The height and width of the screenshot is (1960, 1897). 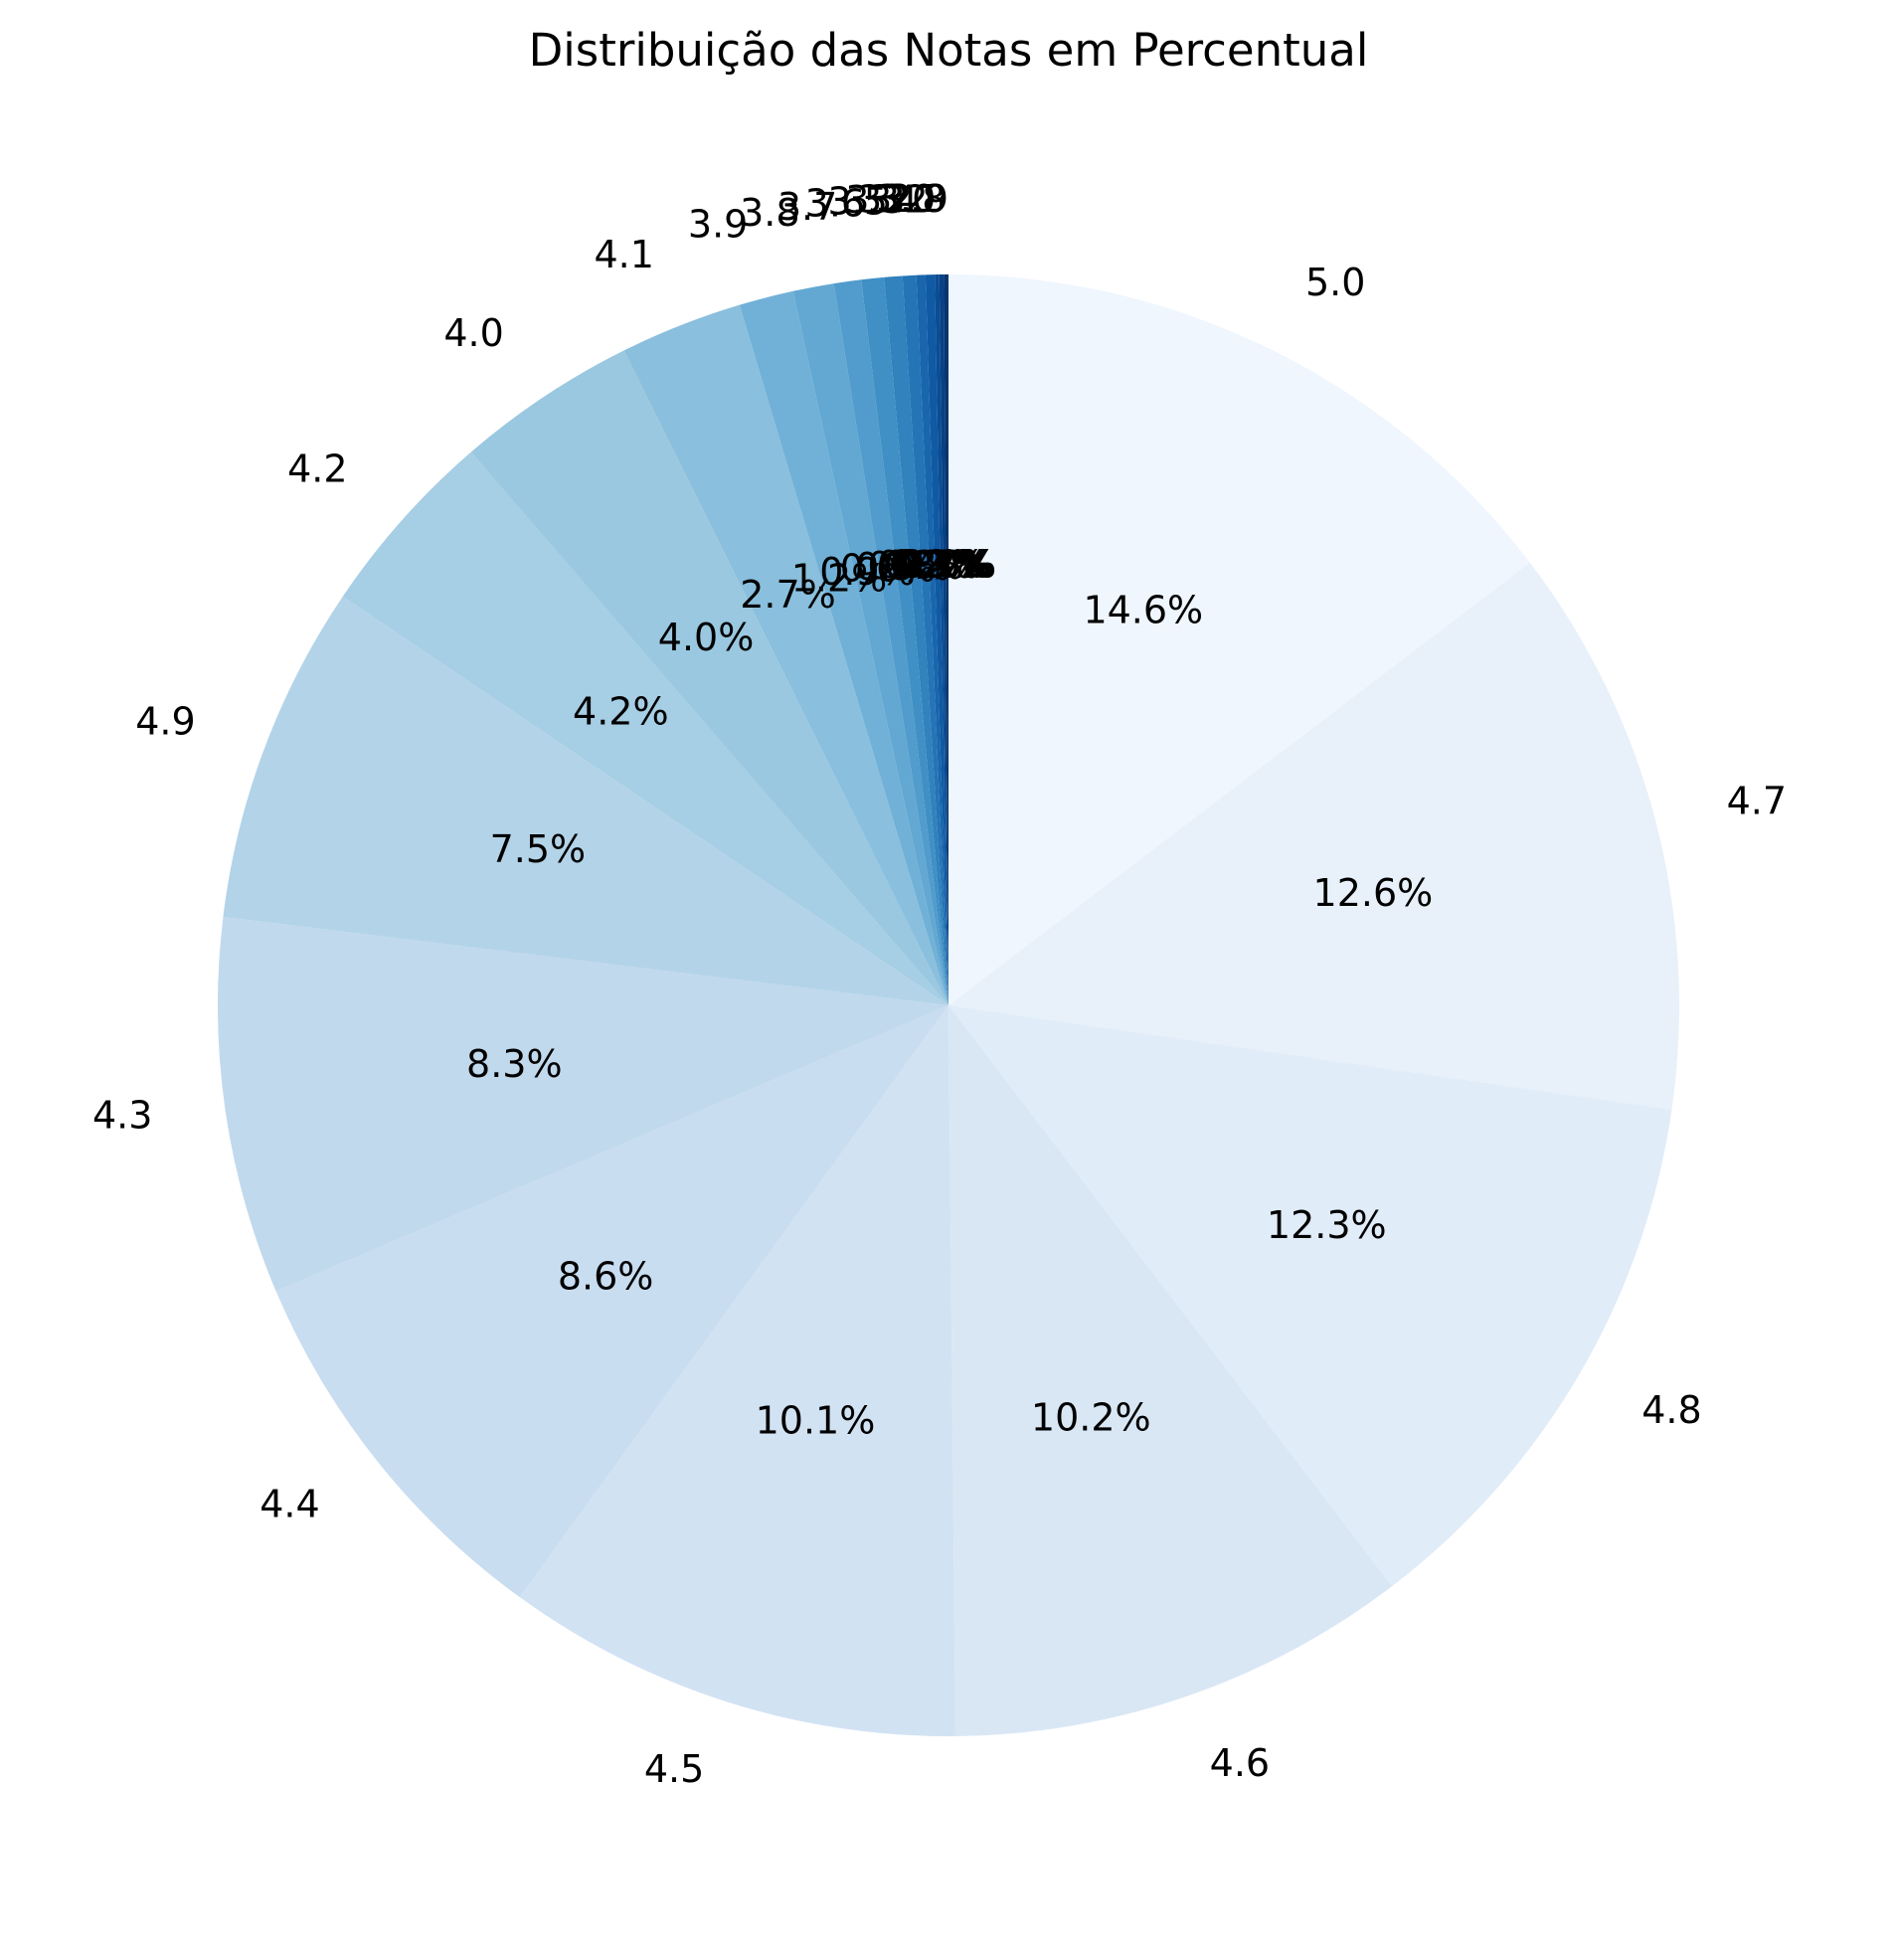 I want to click on slice-percent-4-9: 7.5%, so click(x=538, y=849).